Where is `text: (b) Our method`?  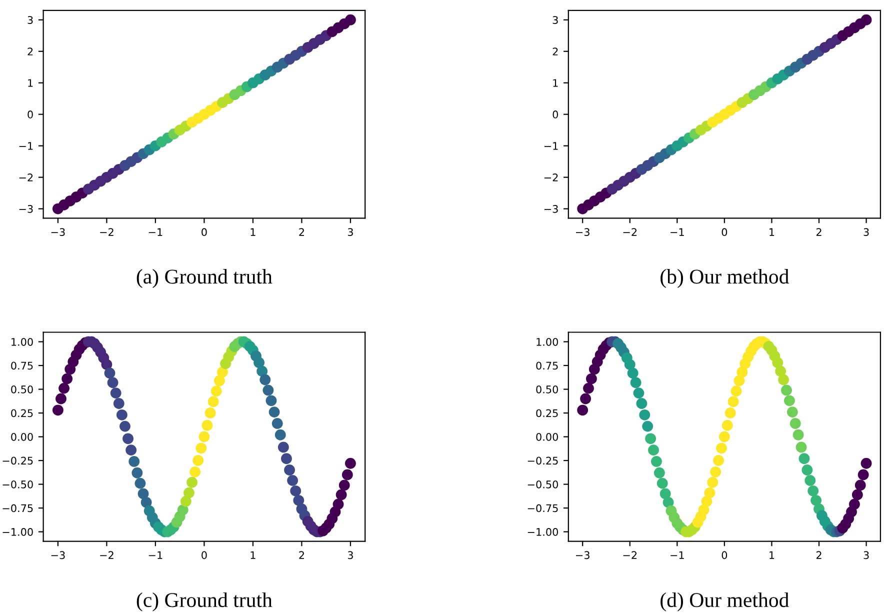
text: (b) Our method is located at coordinates (724, 278).